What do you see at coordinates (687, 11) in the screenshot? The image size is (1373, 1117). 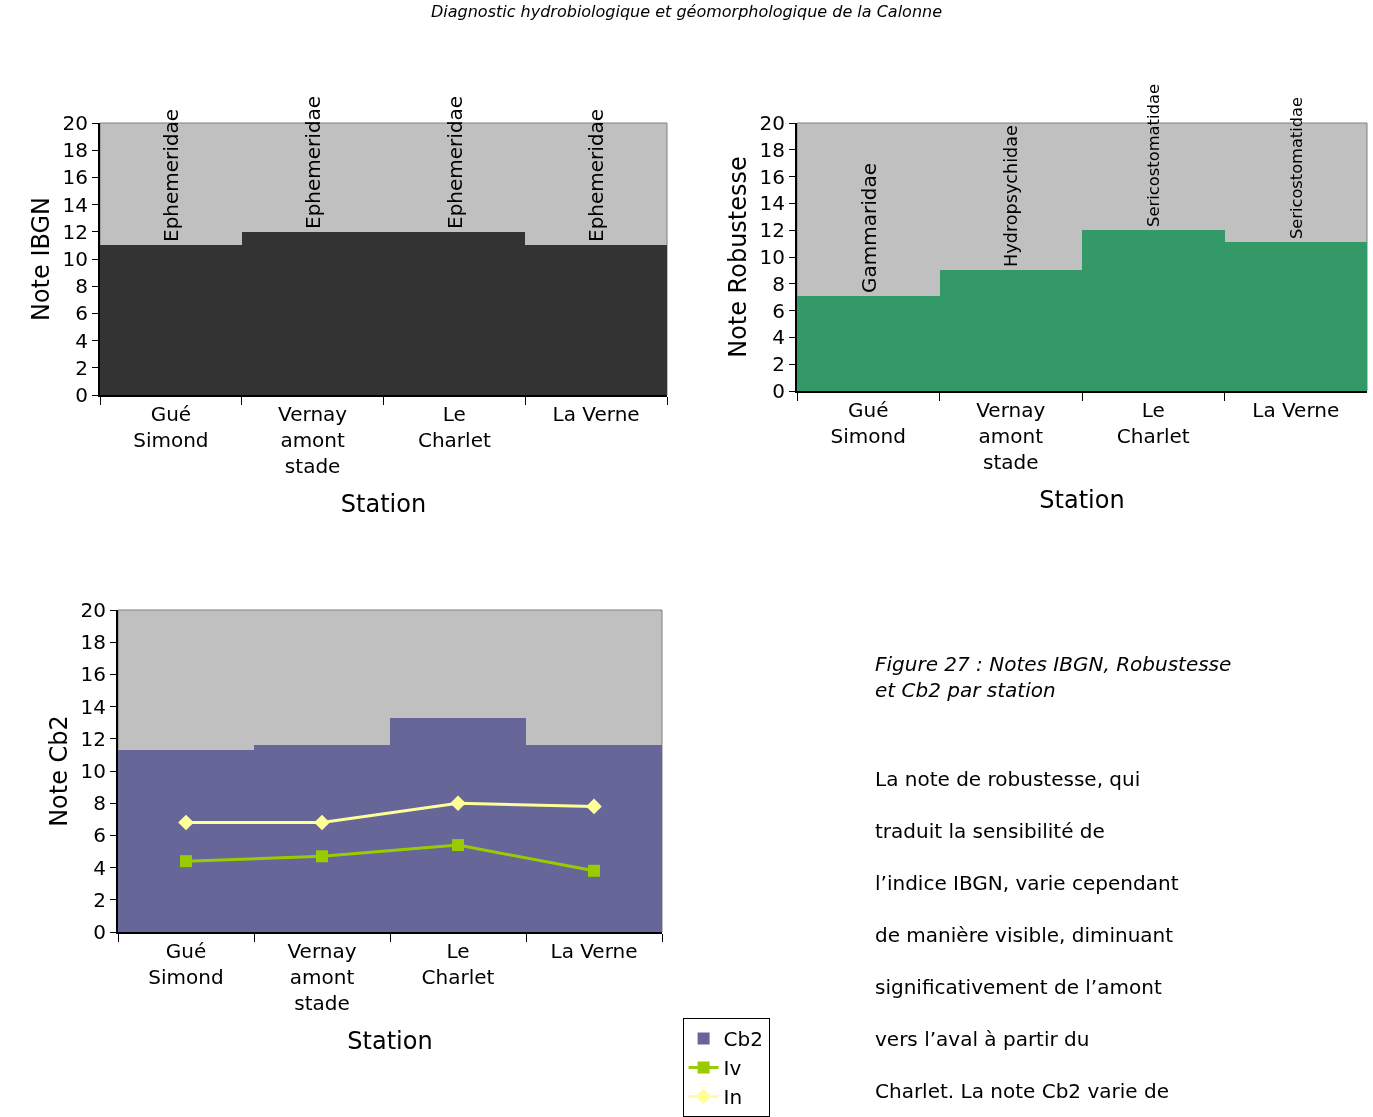 I see `text: Diagnostic hydrobiologique et géomorphologique de la Calonne` at bounding box center [687, 11].